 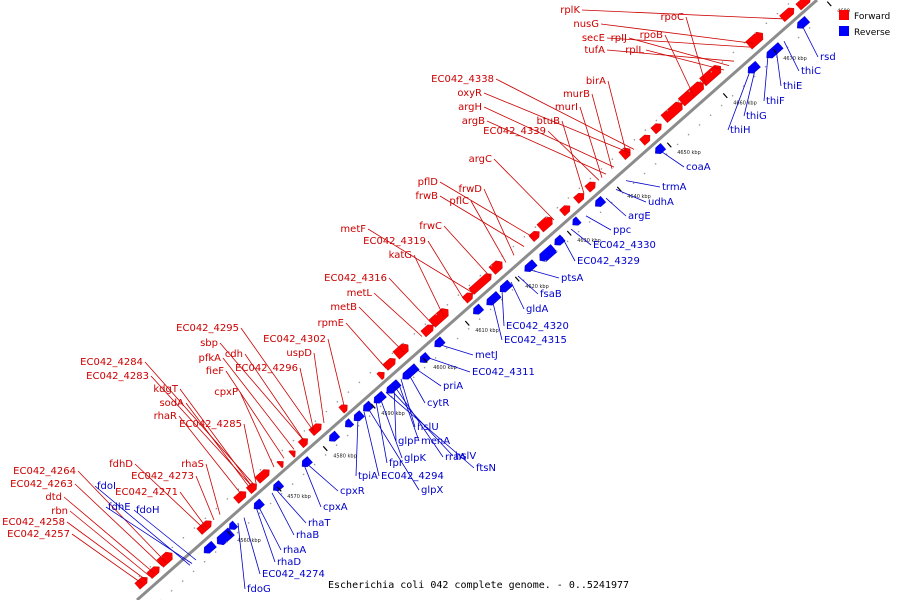 I want to click on forward-gene-label: argB, so click(x=473, y=121).